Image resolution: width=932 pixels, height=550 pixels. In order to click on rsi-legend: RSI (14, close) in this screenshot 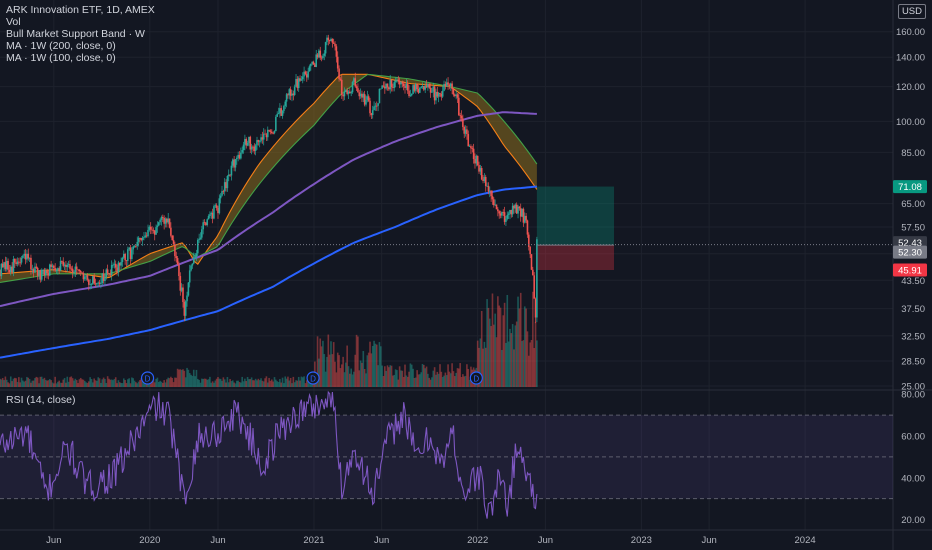, I will do `click(41, 400)`.